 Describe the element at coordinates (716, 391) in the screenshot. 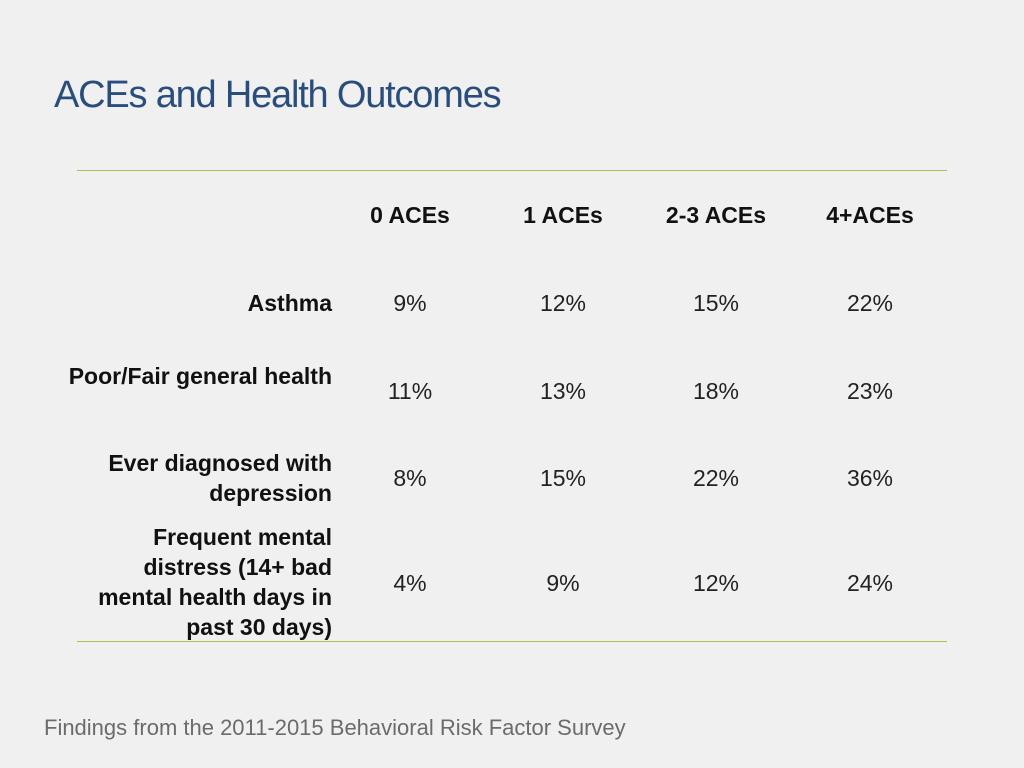

I see `table-cell: 18%` at that location.